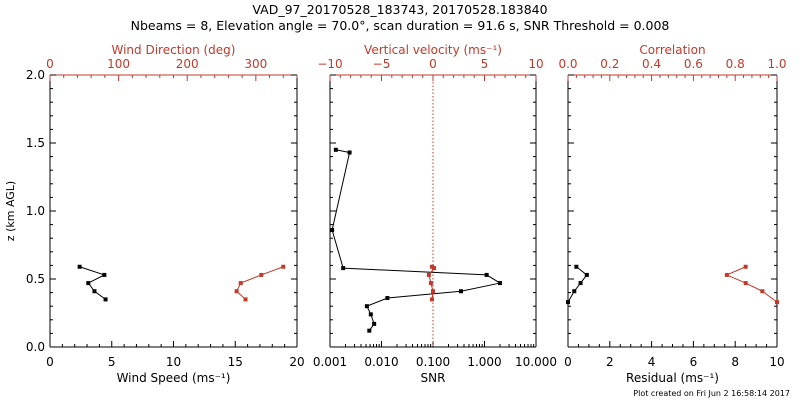 Image resolution: width=800 pixels, height=400 pixels. I want to click on series-wind-black-line, so click(92, 283).